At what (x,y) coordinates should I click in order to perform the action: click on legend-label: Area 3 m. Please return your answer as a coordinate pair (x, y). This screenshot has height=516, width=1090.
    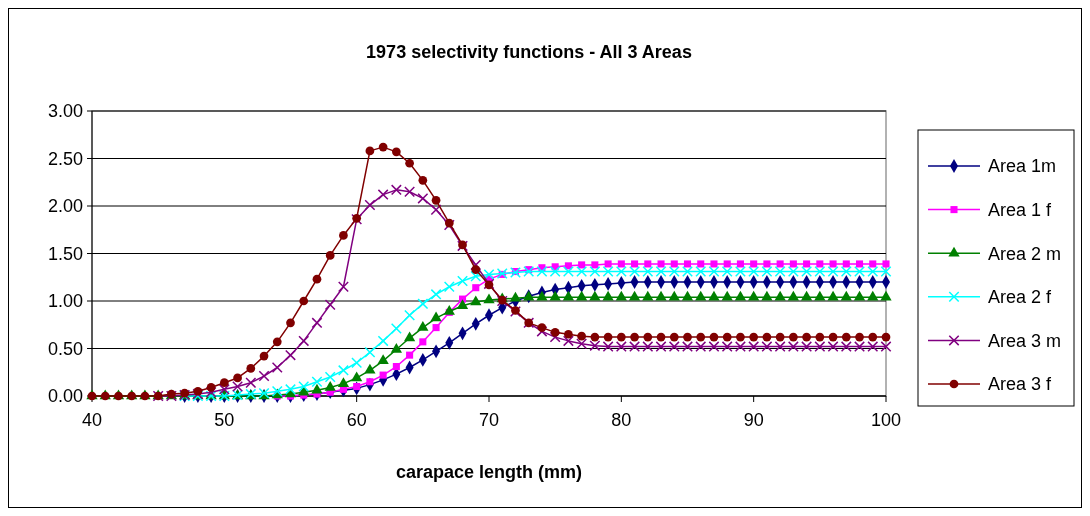
    Looking at the image, I should click on (1025, 340).